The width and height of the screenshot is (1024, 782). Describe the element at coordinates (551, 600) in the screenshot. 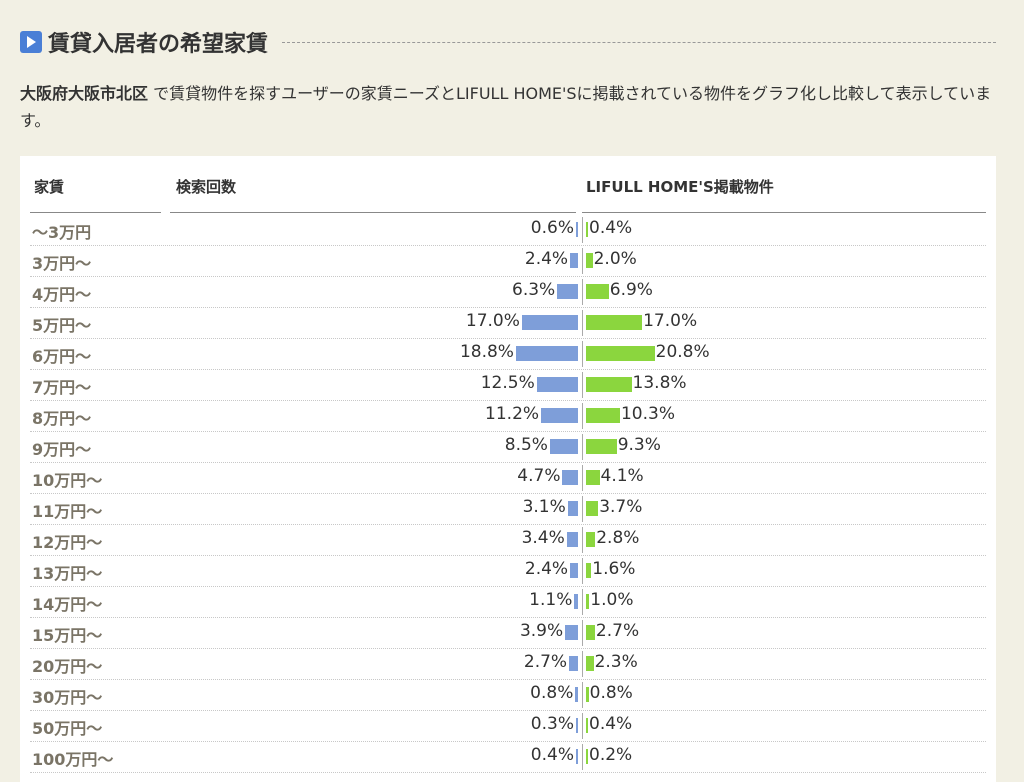

I see `search-value-label: 1.1%` at that location.